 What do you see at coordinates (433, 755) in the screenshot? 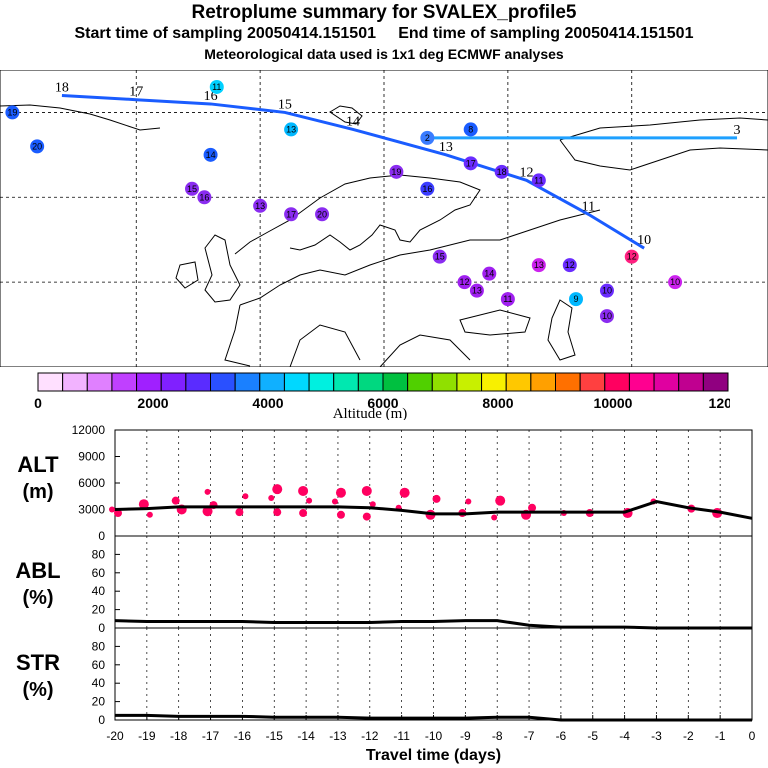
I see `x-axis-label: Travel time (days)` at bounding box center [433, 755].